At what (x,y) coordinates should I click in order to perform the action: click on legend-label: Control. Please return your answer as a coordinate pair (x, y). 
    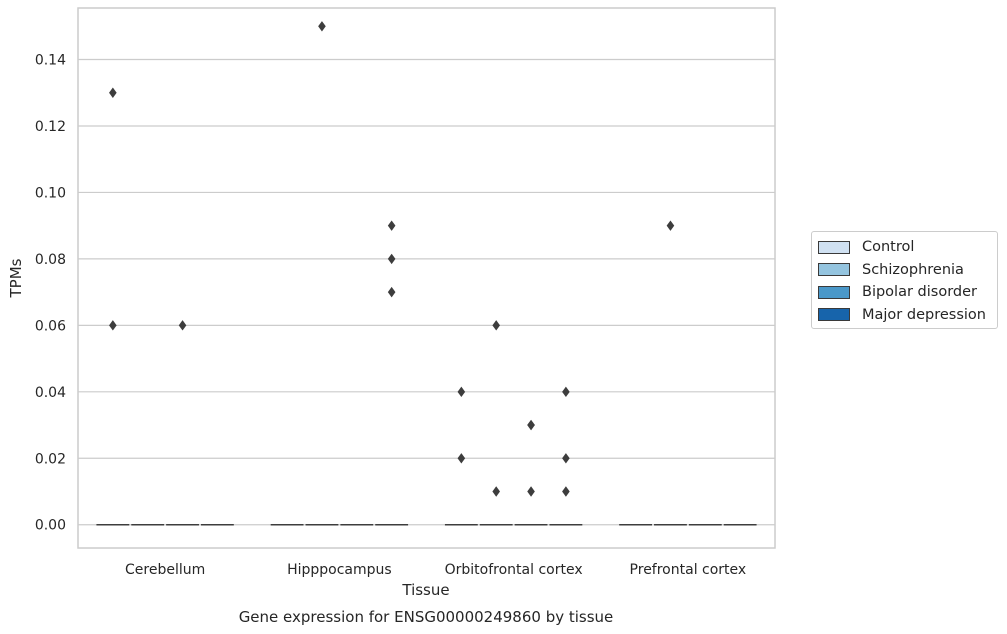
    Looking at the image, I should click on (888, 247).